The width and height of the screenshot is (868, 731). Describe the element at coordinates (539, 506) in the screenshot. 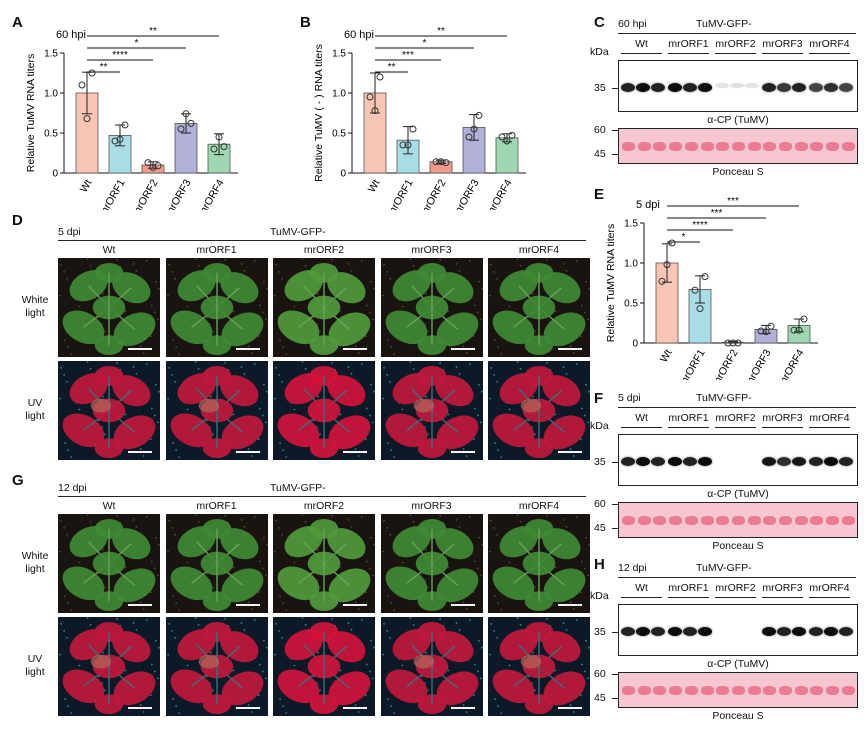

I see `photo-column-label: mrORF4` at that location.